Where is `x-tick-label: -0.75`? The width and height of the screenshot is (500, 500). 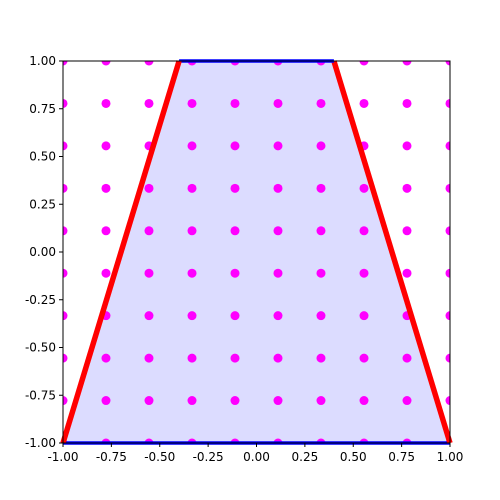
x-tick-label: -0.75 is located at coordinates (111, 457).